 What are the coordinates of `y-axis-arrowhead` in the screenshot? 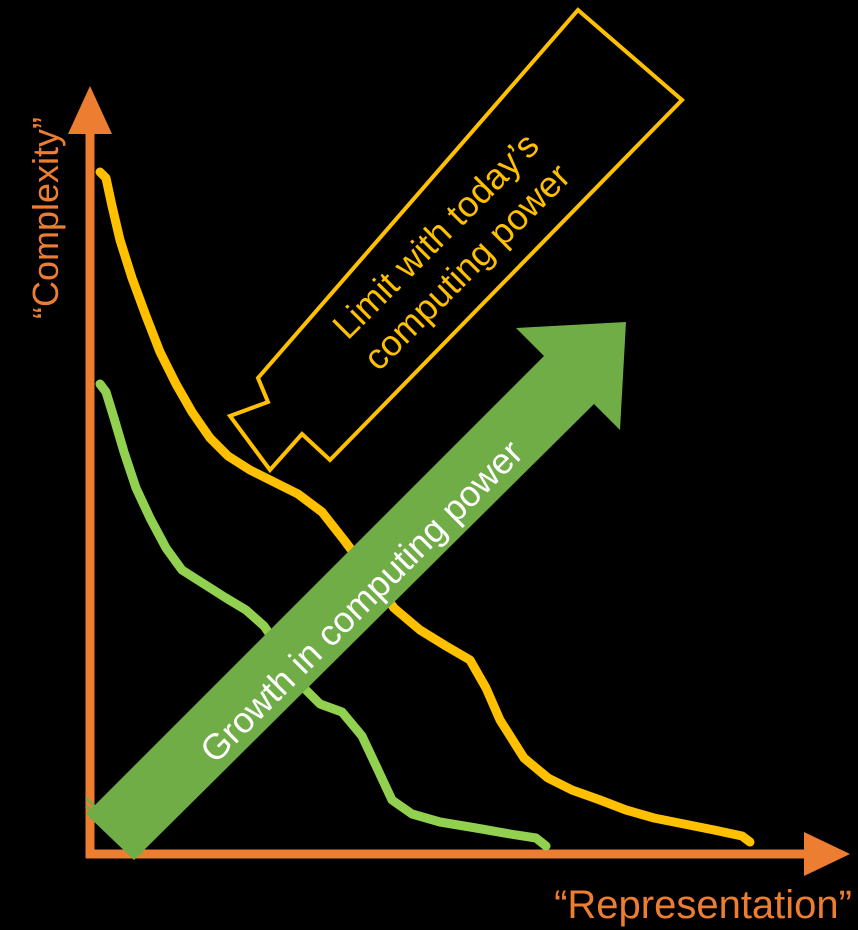 It's located at (90, 110).